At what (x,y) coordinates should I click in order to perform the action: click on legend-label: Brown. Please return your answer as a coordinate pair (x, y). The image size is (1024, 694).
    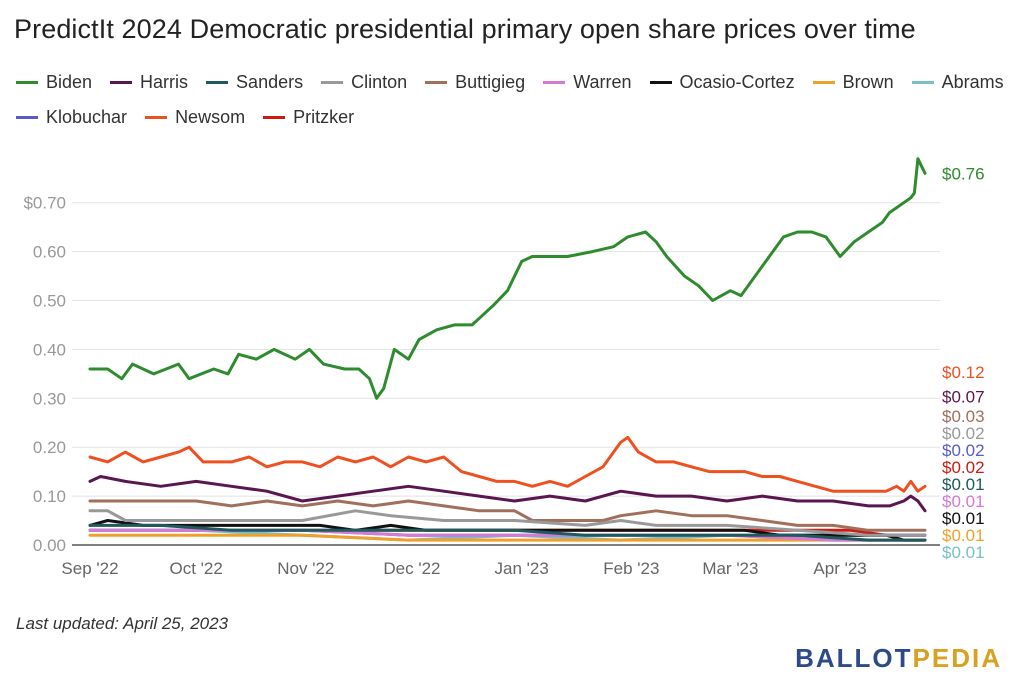
    Looking at the image, I should click on (868, 82).